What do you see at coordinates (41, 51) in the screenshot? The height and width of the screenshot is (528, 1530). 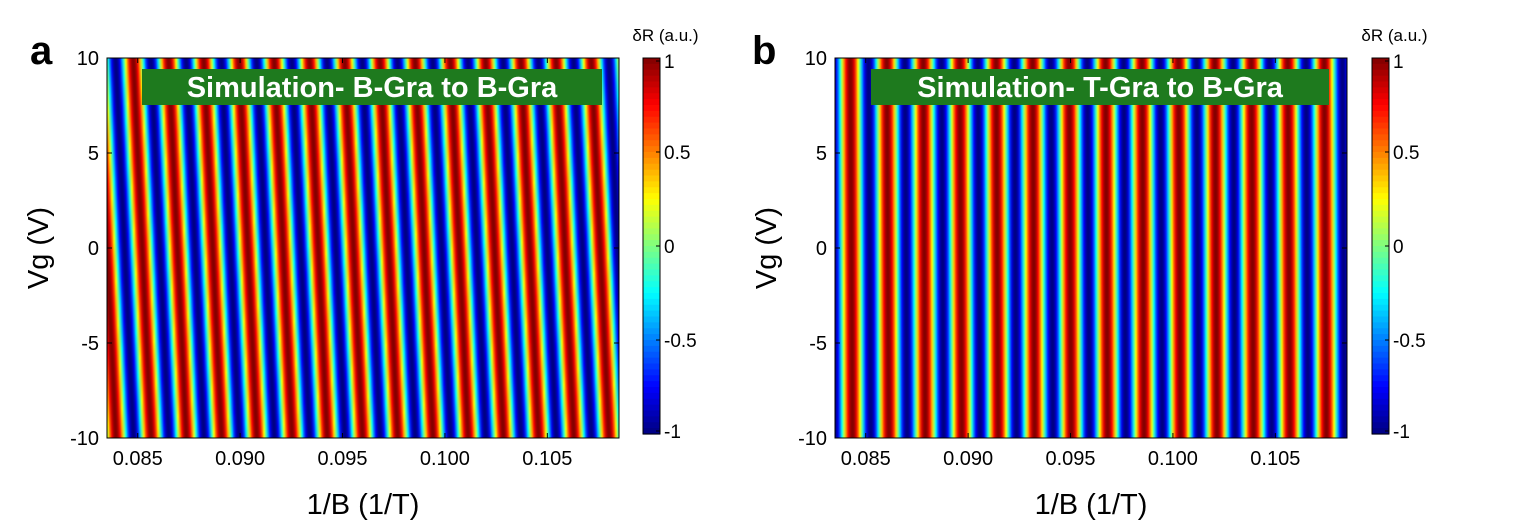 I see `panel-letter: a` at bounding box center [41, 51].